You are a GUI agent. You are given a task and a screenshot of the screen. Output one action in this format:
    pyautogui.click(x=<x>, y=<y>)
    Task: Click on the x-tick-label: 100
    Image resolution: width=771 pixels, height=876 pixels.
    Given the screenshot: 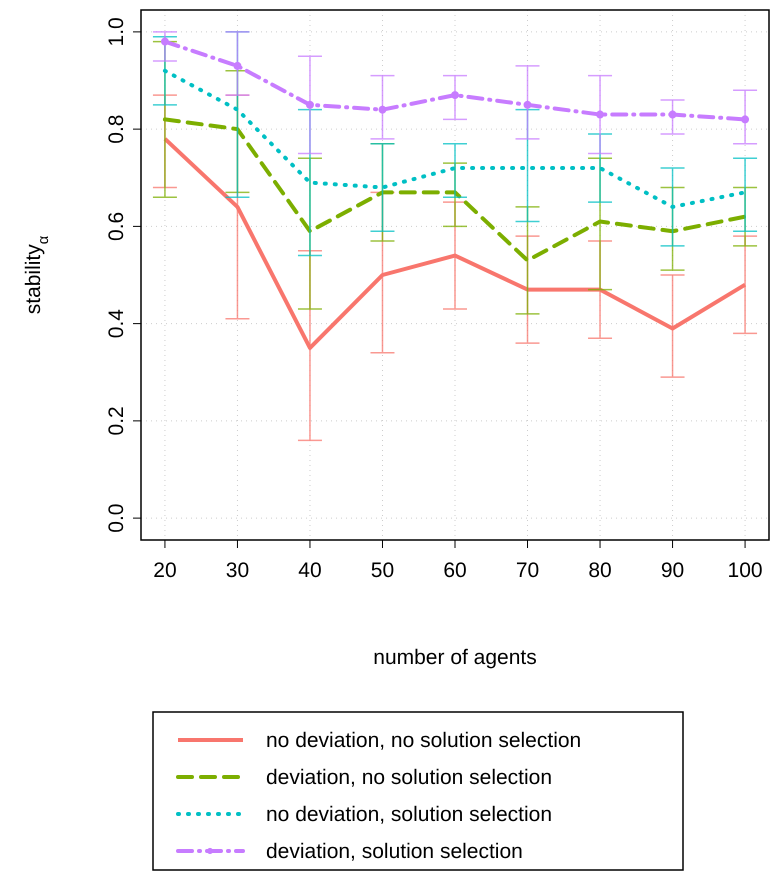 What is the action you would take?
    pyautogui.click(x=745, y=570)
    